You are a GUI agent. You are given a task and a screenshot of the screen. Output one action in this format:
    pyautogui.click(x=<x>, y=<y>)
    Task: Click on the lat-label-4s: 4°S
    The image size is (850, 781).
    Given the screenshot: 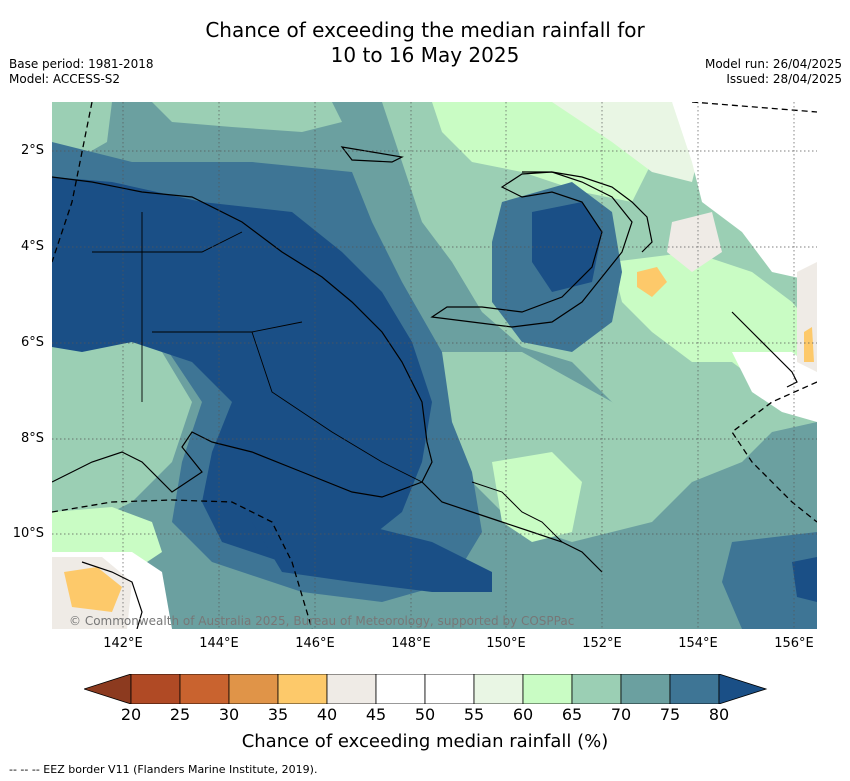 What is the action you would take?
    pyautogui.click(x=32, y=246)
    